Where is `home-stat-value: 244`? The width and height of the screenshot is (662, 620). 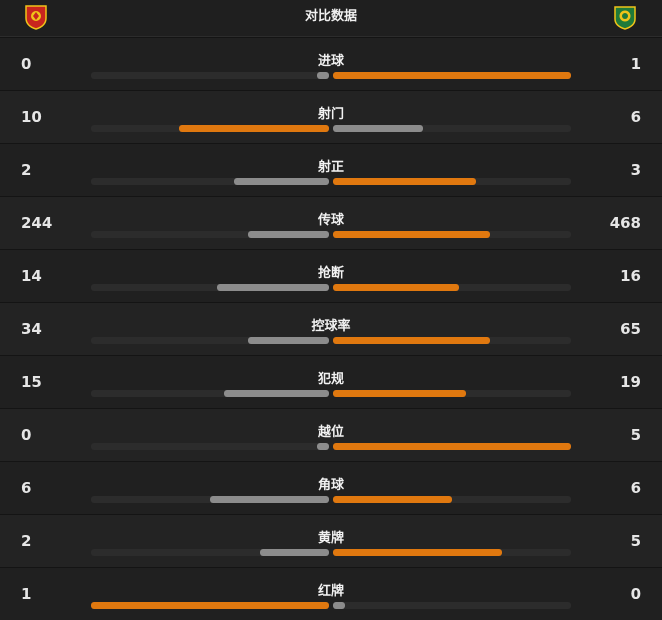
home-stat-value: 244 is located at coordinates (37, 223).